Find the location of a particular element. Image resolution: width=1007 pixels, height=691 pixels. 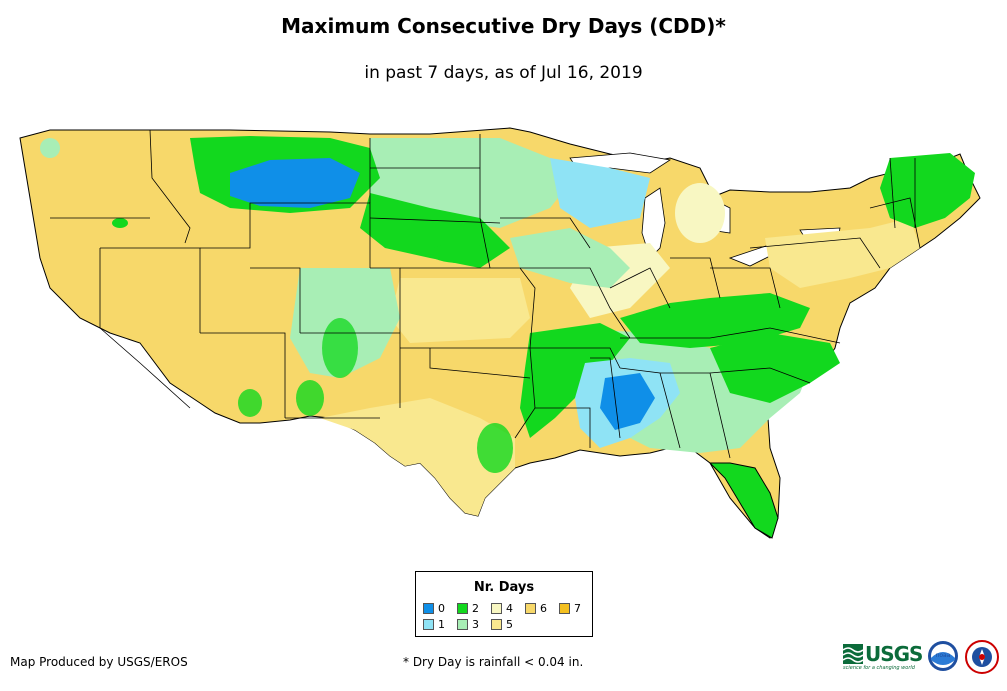

region-montana-blue is located at coordinates (295, 183).